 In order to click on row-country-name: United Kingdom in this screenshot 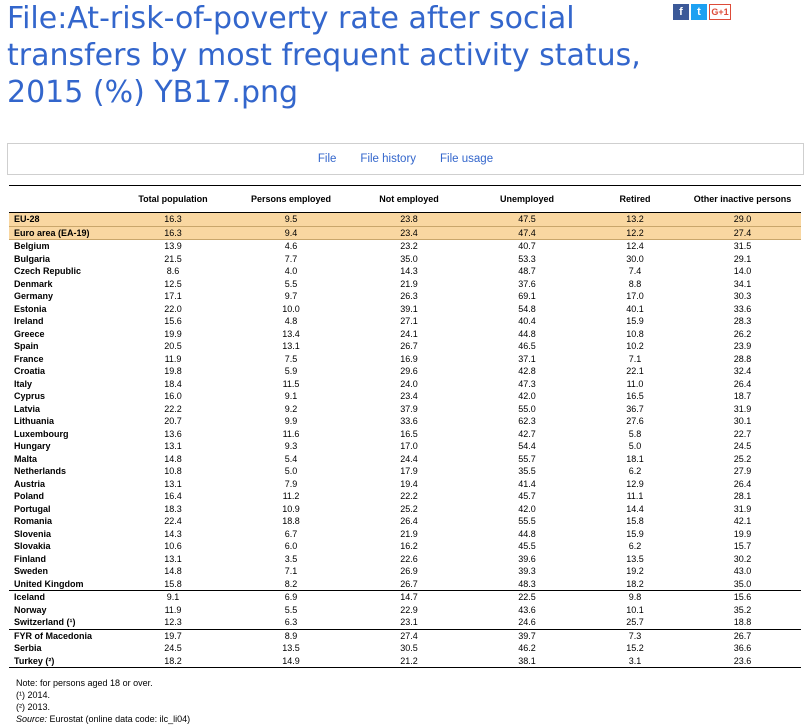, I will do `click(49, 583)`.